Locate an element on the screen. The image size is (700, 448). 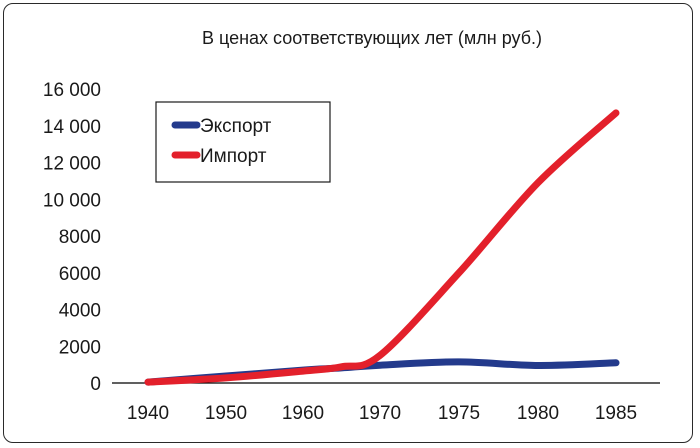
legend-box is located at coordinates (243, 142).